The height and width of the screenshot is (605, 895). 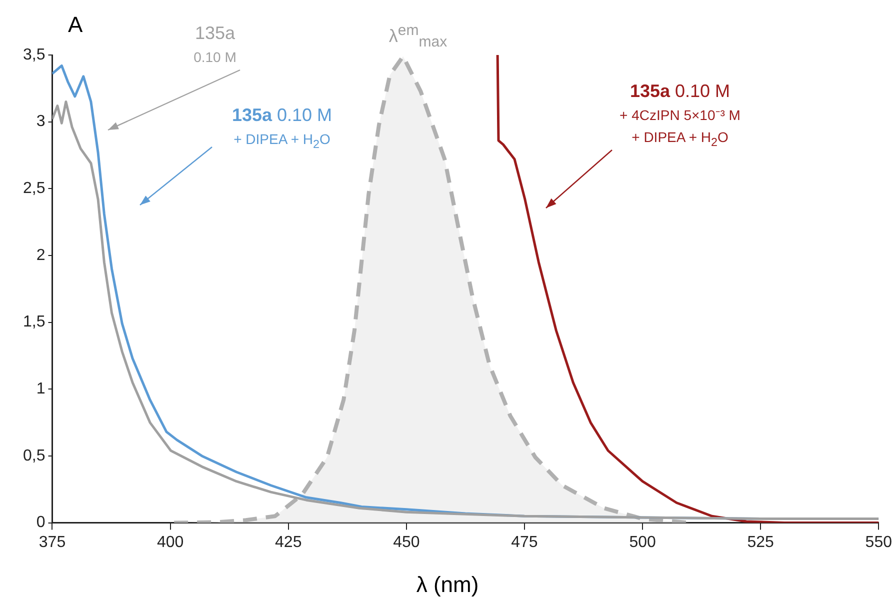 I want to click on x-tick-label: 425, so click(x=288, y=542).